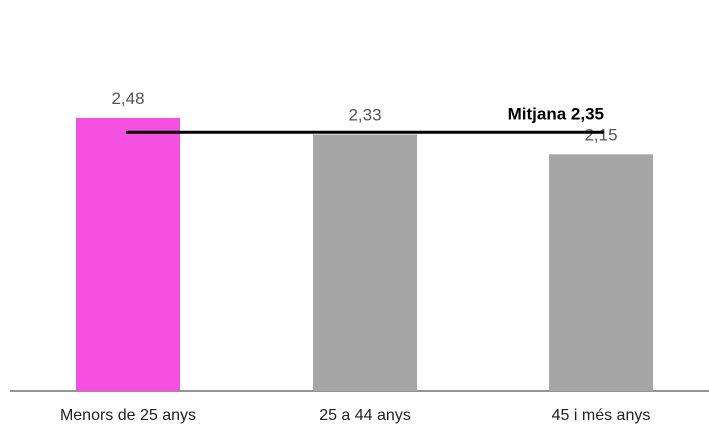 This screenshot has height=424, width=709. I want to click on category-label-3: 45 i més anys, so click(601, 415).